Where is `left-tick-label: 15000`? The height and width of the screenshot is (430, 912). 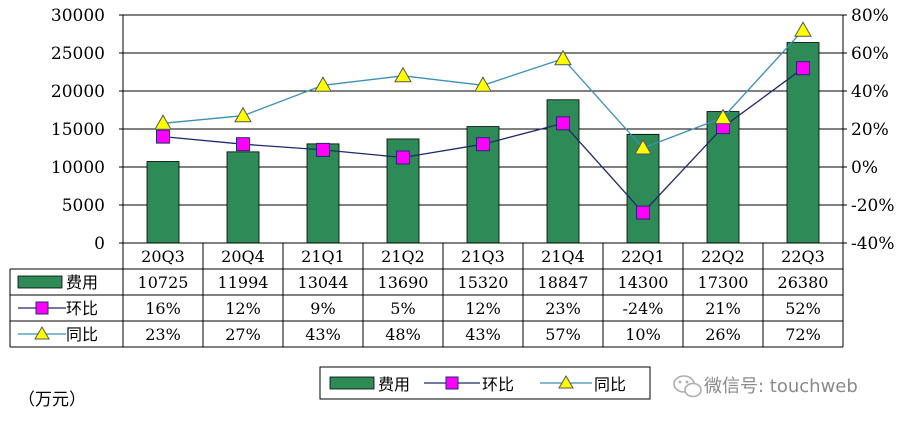 left-tick-label: 15000 is located at coordinates (78, 130).